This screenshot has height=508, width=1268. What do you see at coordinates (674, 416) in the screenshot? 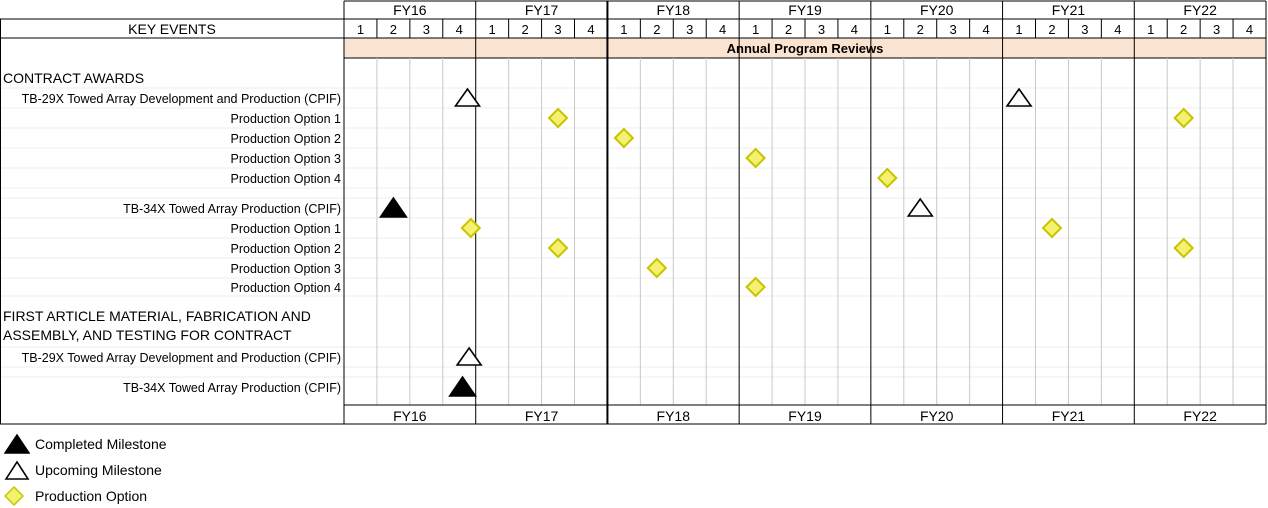
I see `fy-footer-label: FY18` at bounding box center [674, 416].